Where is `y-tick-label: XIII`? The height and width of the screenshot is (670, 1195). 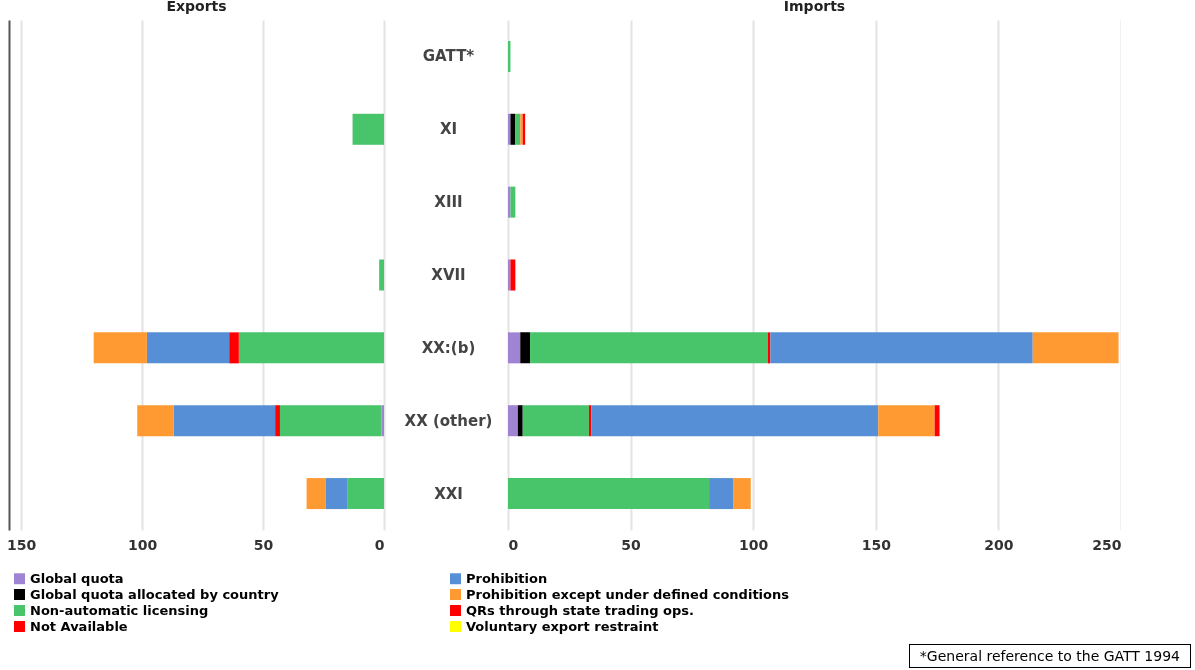
y-tick-label: XIII is located at coordinates (448, 202).